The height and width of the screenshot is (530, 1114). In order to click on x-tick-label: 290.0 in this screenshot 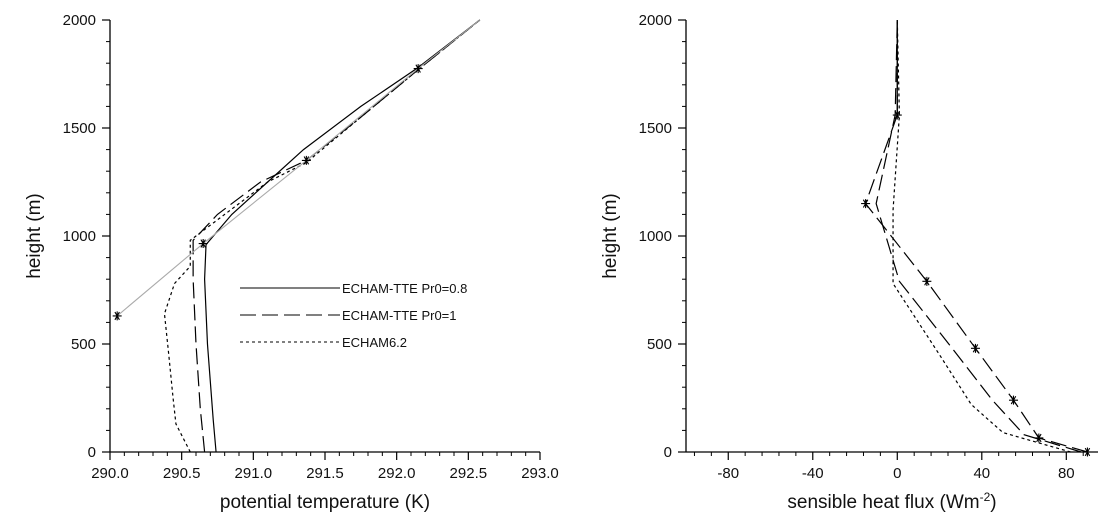, I will do `click(110, 473)`.